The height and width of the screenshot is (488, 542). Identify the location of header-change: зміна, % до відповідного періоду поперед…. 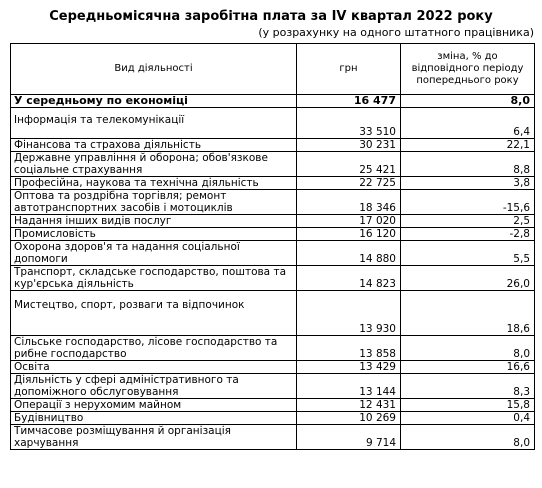
(467, 69).